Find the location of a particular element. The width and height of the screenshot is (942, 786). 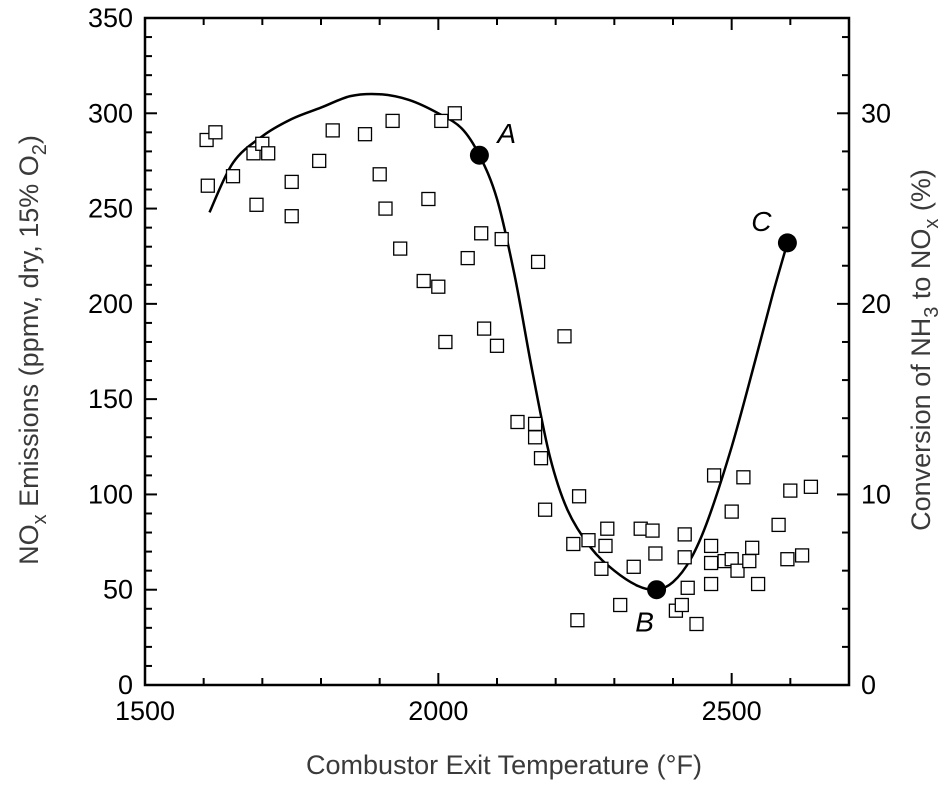

x-tick-label: 2500 is located at coordinates (732, 711).